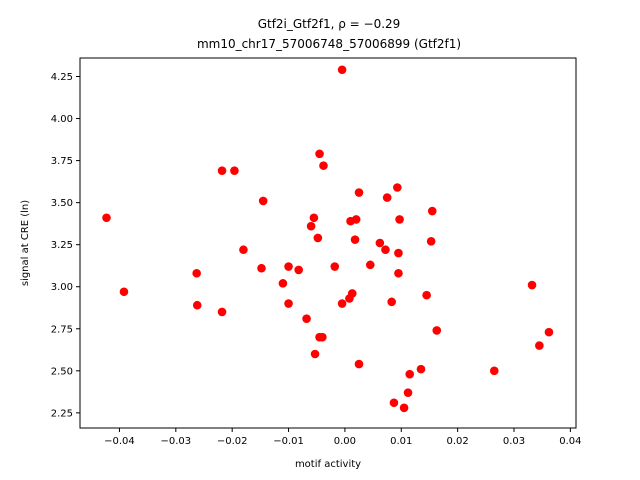  I want to click on y-tick-label: 2.25, so click(62, 413).